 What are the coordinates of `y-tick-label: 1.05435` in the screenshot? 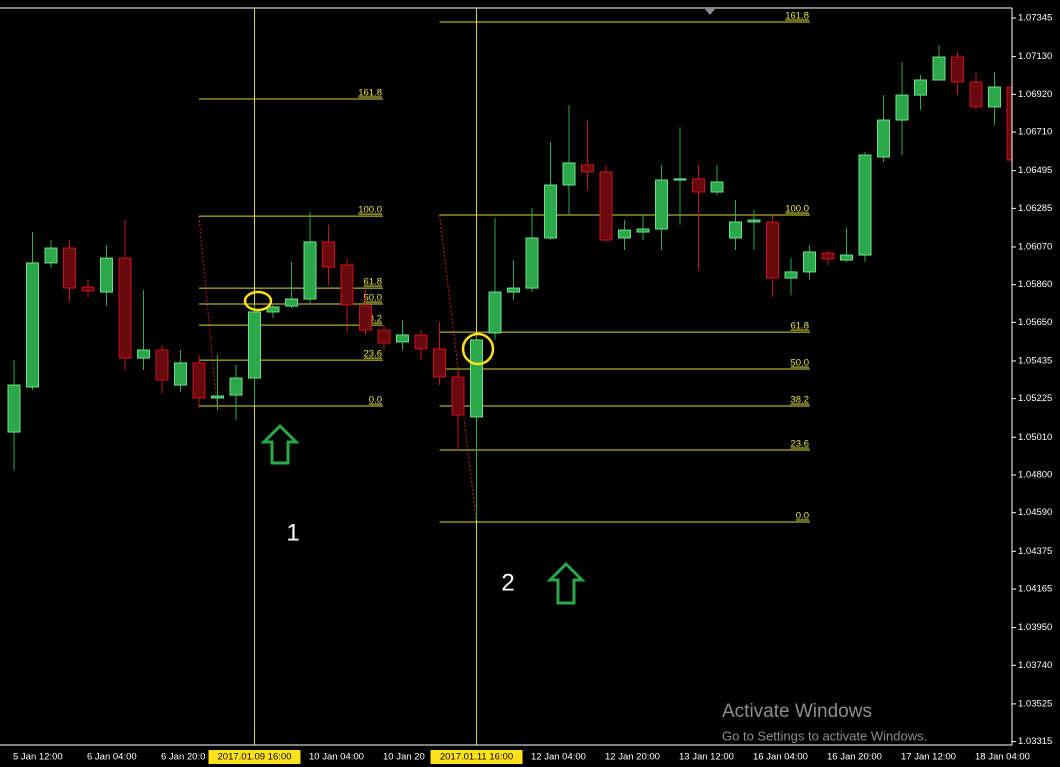 It's located at (1035, 360).